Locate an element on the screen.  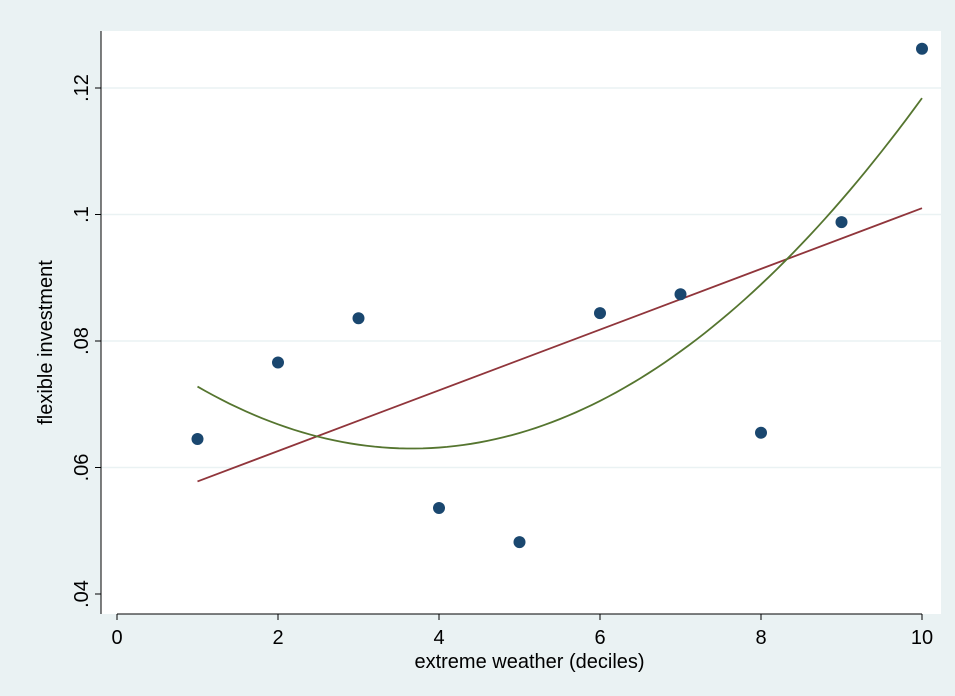
x-tick-label: 0 is located at coordinates (116, 638).